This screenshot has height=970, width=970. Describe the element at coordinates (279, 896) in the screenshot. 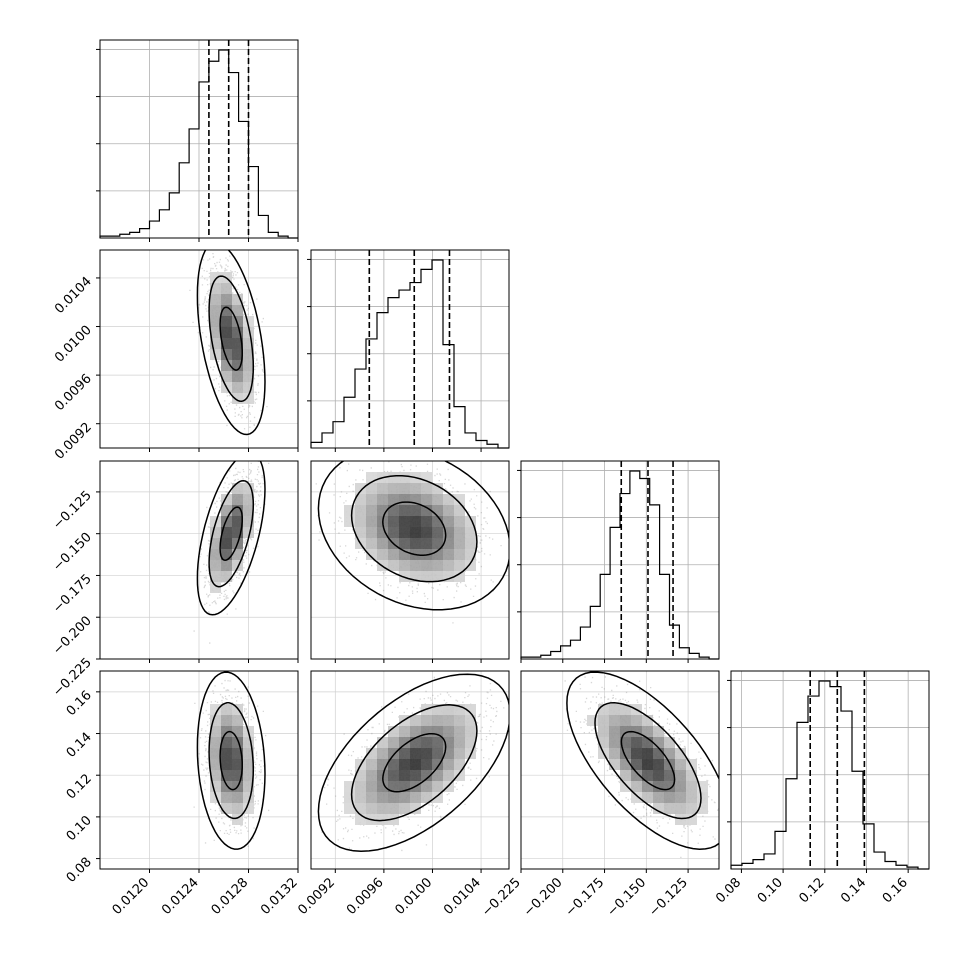

I see `x-tick-label: 0.0132` at that location.